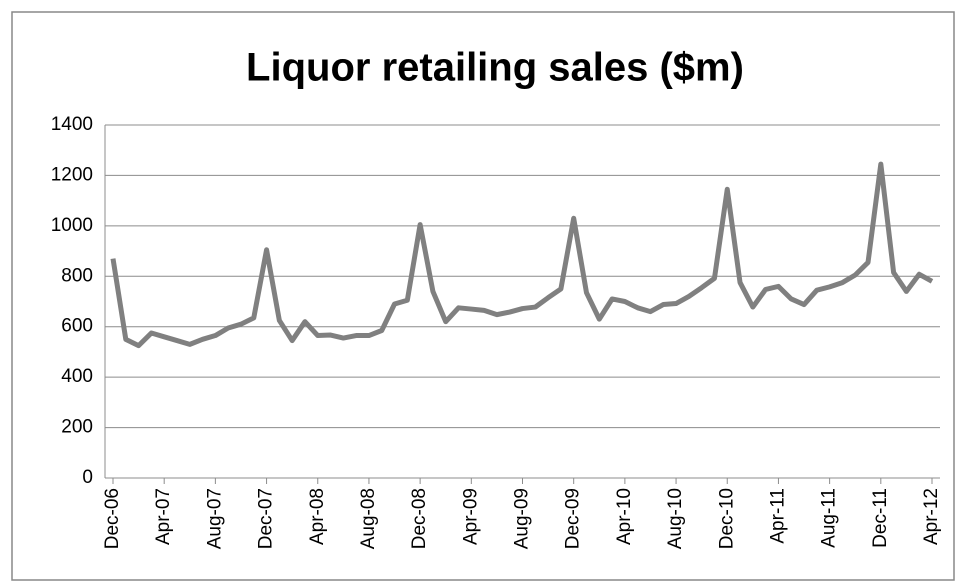  Describe the element at coordinates (573, 518) in the screenshot. I see `x-tick-label: Dec-09` at that location.